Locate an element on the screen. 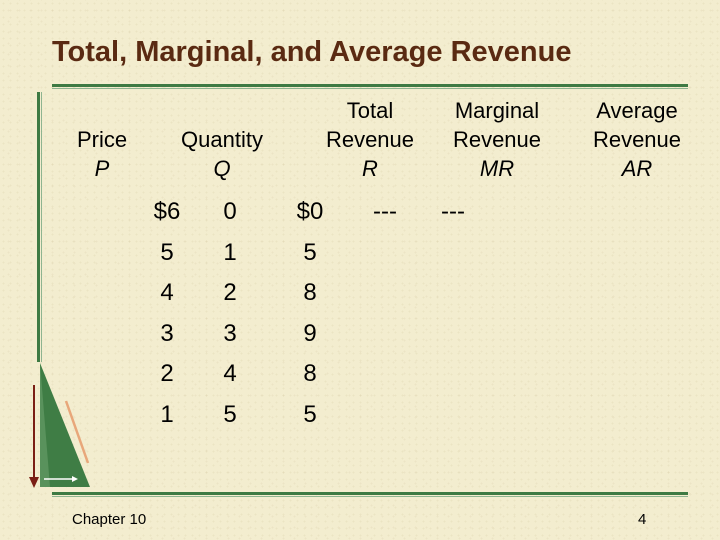 This screenshot has width=720, height=540. column-marginal-revenue: --- is located at coordinates (385, 212).